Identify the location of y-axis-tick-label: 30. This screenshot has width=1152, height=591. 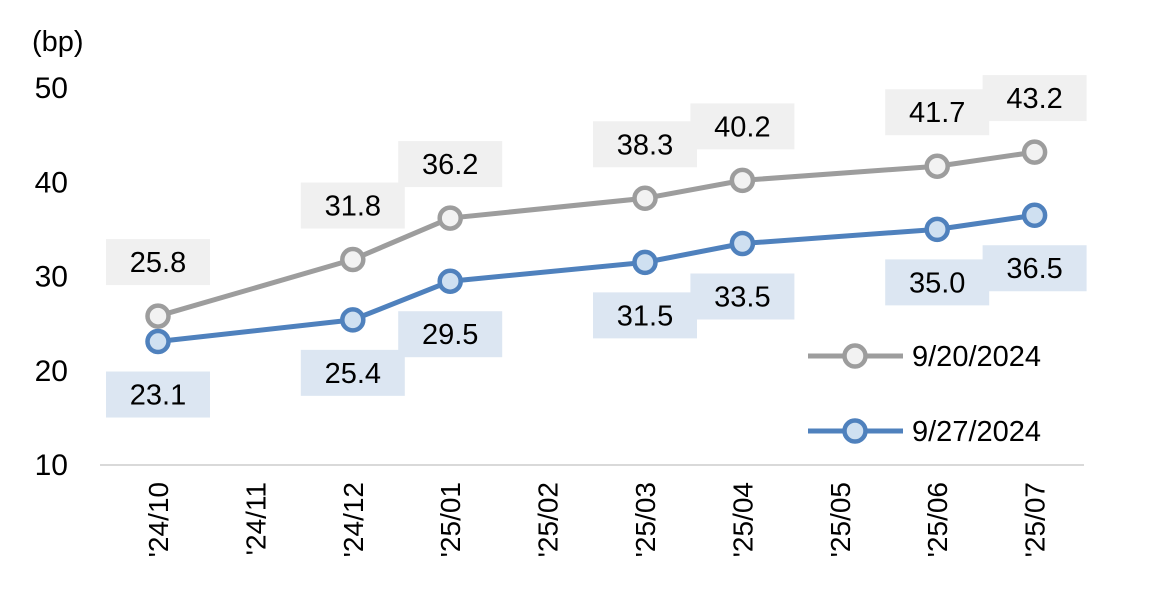
(51, 277).